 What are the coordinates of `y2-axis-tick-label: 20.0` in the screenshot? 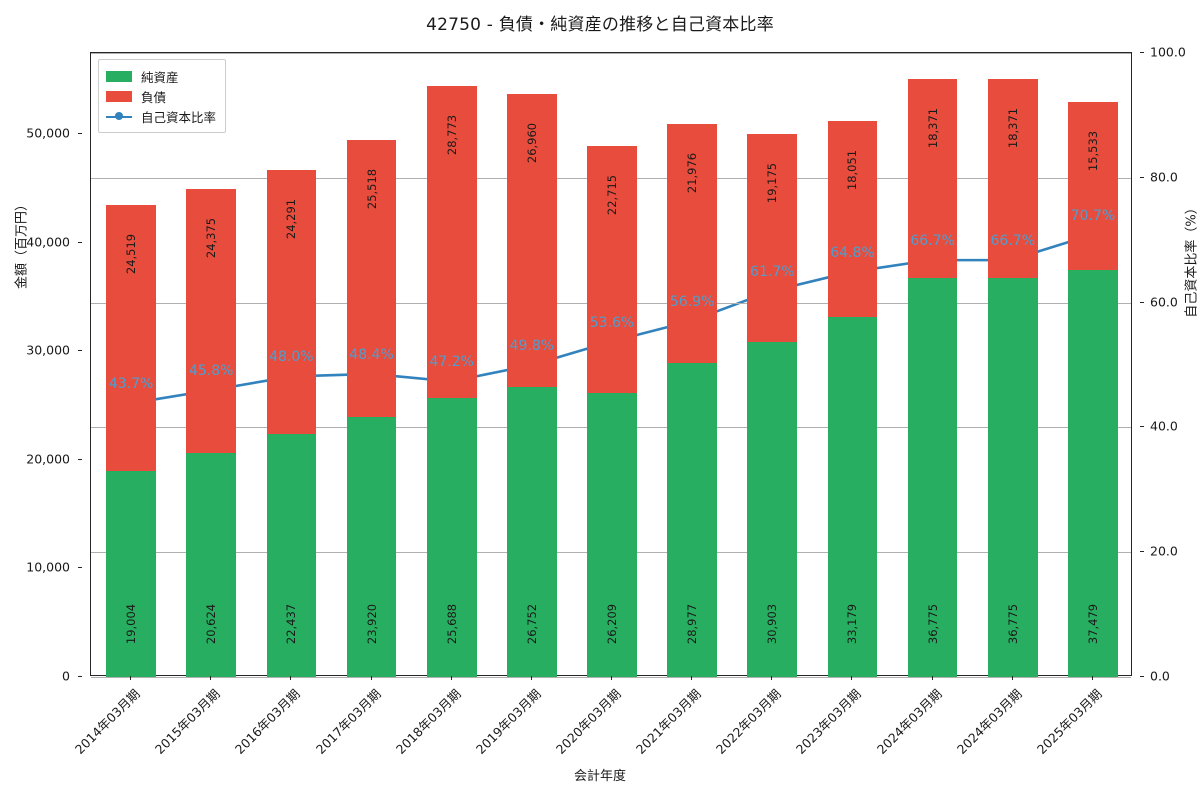 It's located at (1164, 551).